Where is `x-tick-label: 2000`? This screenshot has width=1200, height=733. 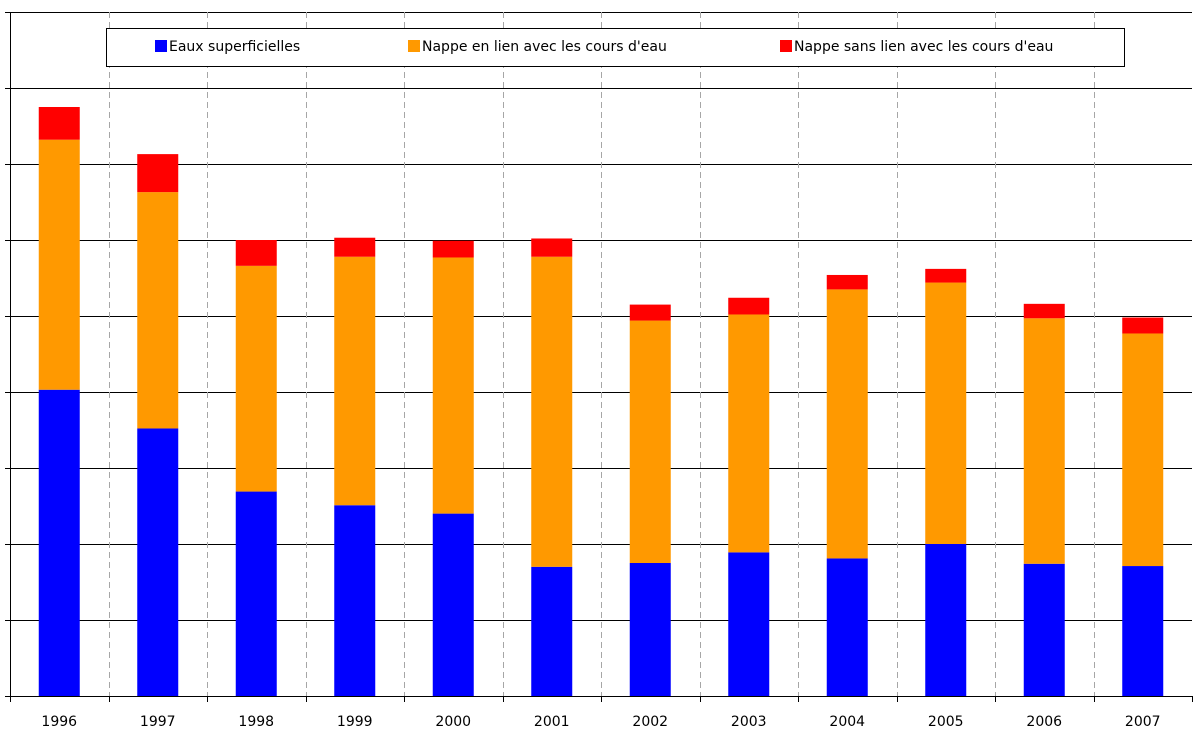 x-tick-label: 2000 is located at coordinates (453, 722).